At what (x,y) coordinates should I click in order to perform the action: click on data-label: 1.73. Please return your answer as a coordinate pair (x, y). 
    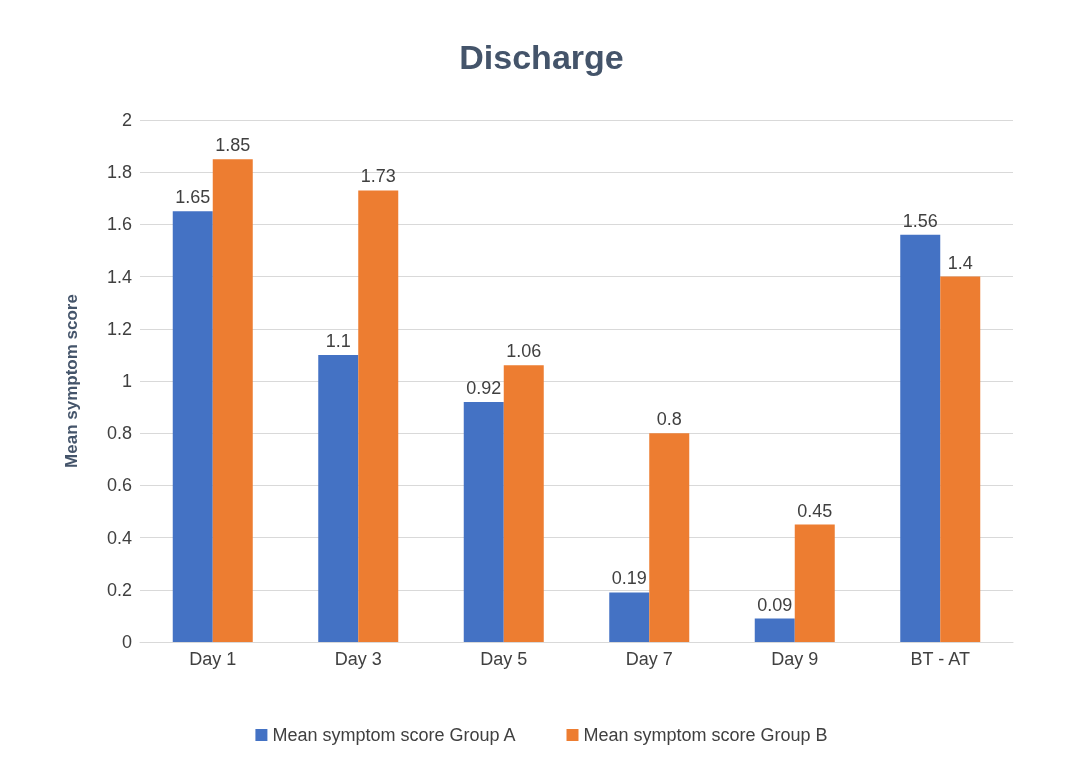
    Looking at the image, I should click on (378, 176).